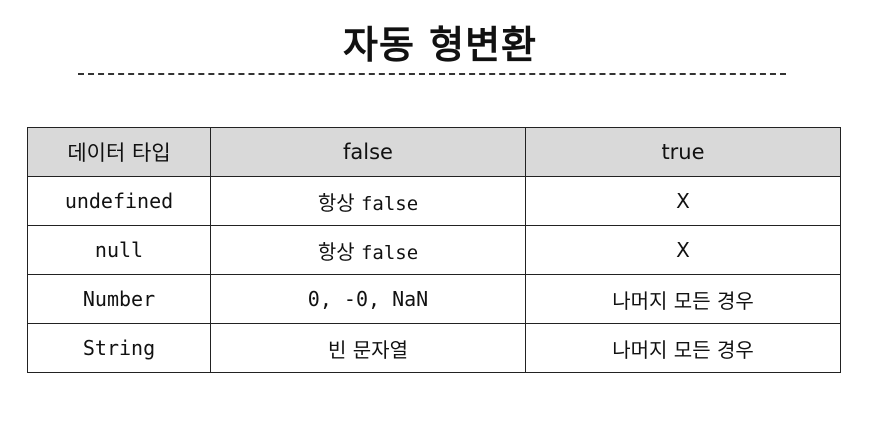  Describe the element at coordinates (119, 201) in the screenshot. I see `cell-type: undefined` at that location.